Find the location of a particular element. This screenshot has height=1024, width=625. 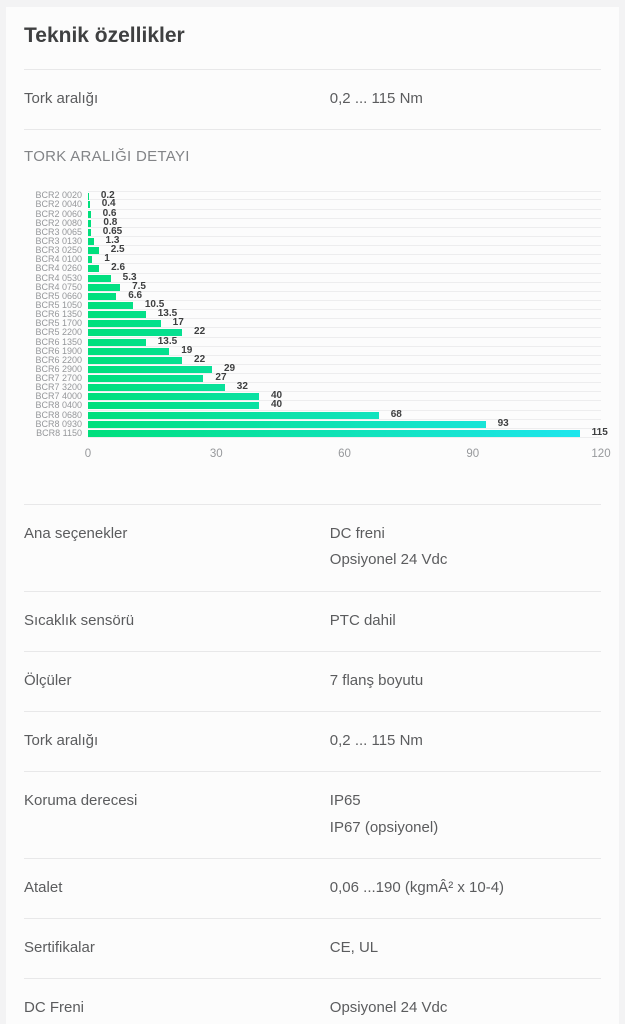

chart-category-label: BCR3 0130 is located at coordinates (58, 240).